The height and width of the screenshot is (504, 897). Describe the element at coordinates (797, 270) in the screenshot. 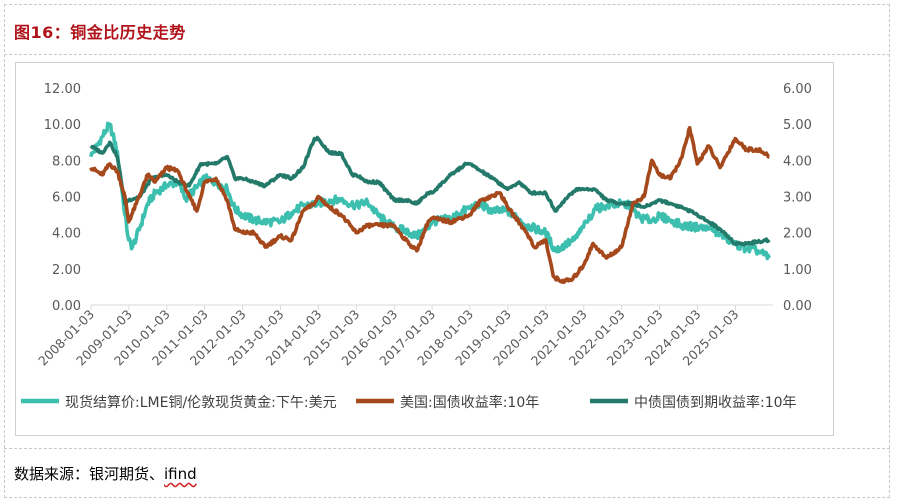

I see `right-tick-label: 1.00` at that location.